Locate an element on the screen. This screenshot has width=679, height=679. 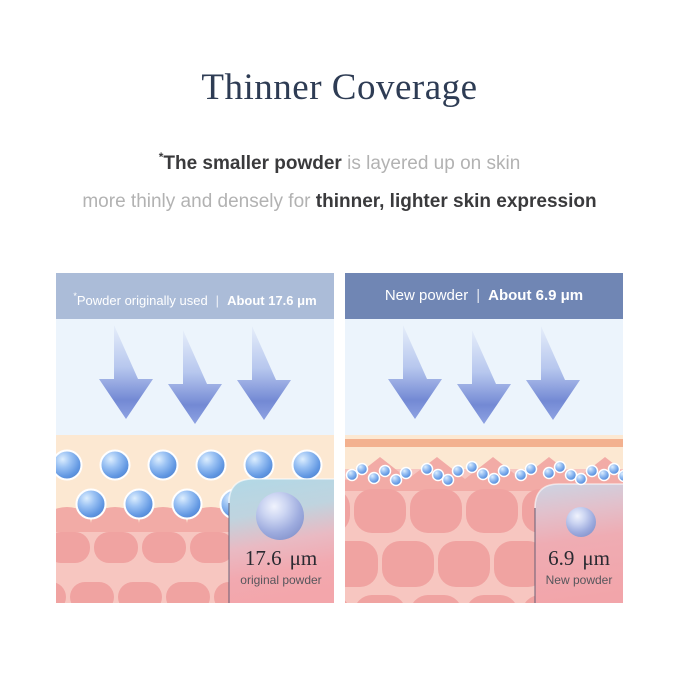
original-powder-magnifier-card: 17.6 μm original powder is located at coordinates (281, 540).